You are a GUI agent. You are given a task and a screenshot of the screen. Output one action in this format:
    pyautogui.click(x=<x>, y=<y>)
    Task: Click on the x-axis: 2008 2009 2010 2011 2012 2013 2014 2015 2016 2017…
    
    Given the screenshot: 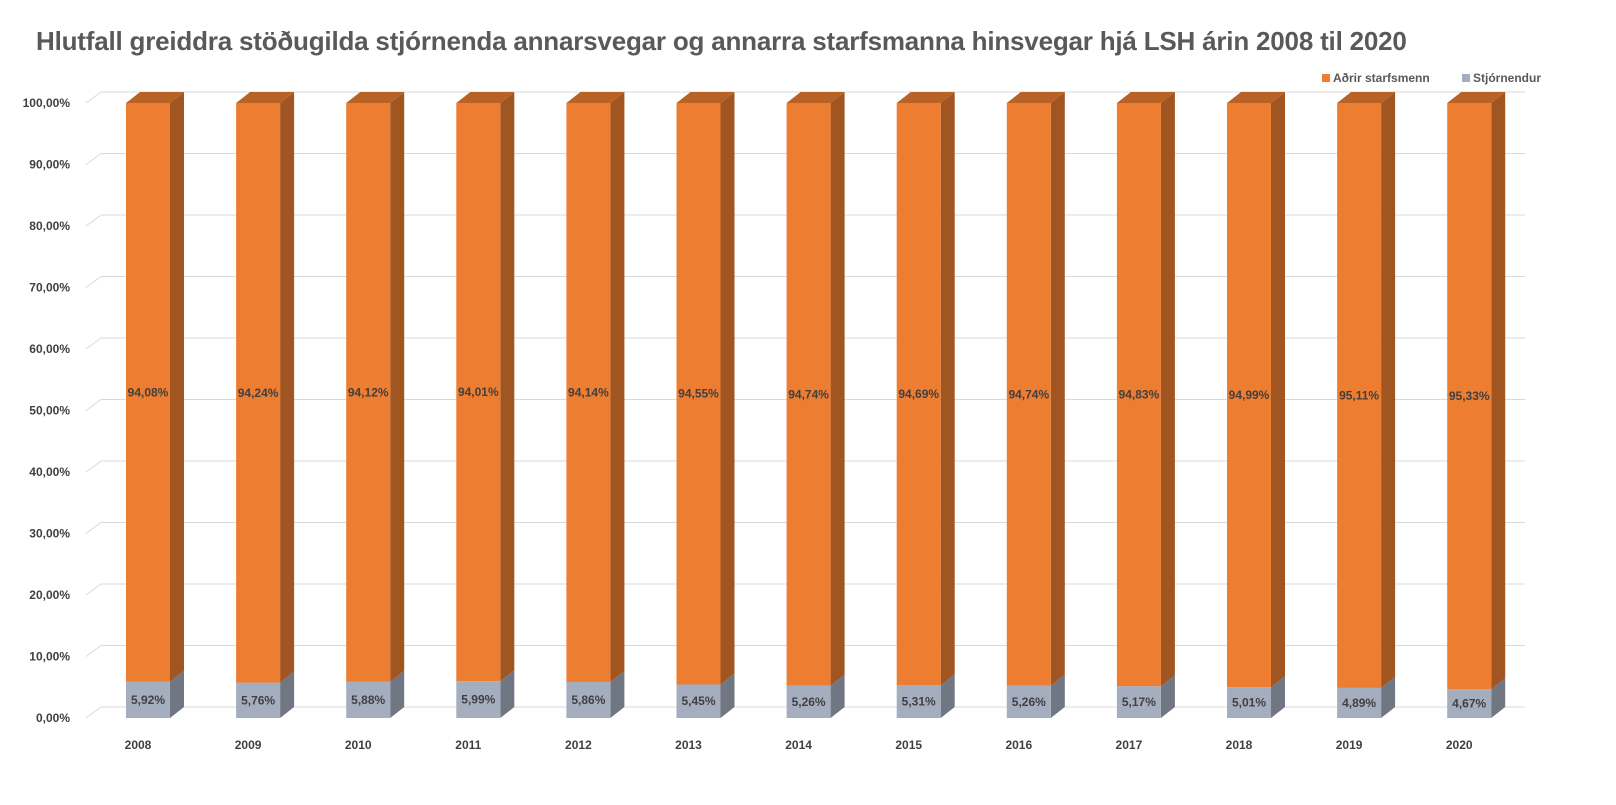 What is the action you would take?
    pyautogui.click(x=799, y=745)
    